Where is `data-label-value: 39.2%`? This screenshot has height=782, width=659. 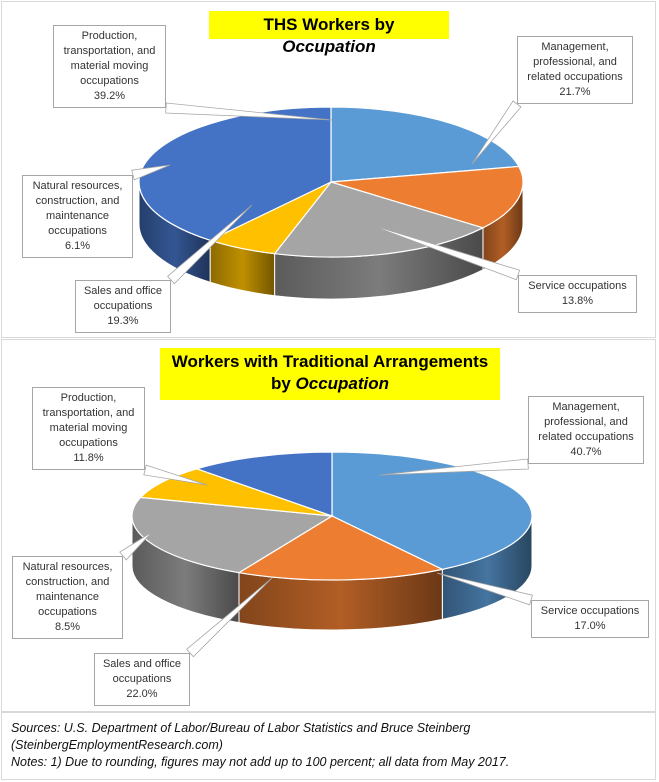
data-label-value: 39.2% is located at coordinates (109, 96).